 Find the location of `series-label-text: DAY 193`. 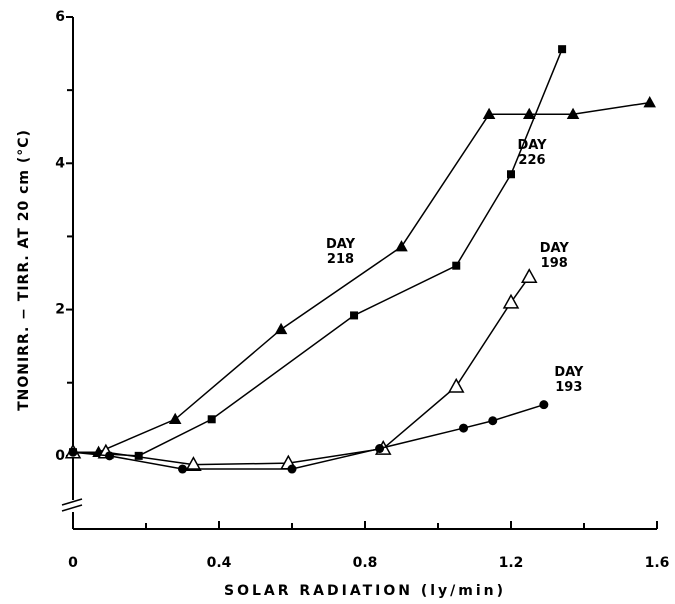

series-label-text: DAY 193 is located at coordinates (569, 379).